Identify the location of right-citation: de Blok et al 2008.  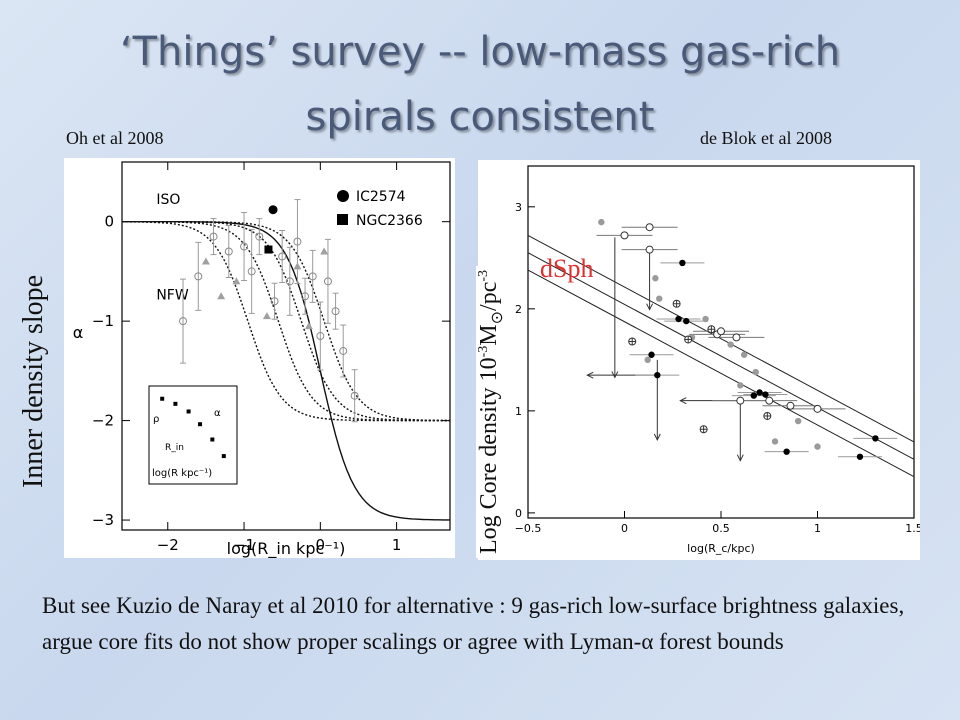
(766, 138).